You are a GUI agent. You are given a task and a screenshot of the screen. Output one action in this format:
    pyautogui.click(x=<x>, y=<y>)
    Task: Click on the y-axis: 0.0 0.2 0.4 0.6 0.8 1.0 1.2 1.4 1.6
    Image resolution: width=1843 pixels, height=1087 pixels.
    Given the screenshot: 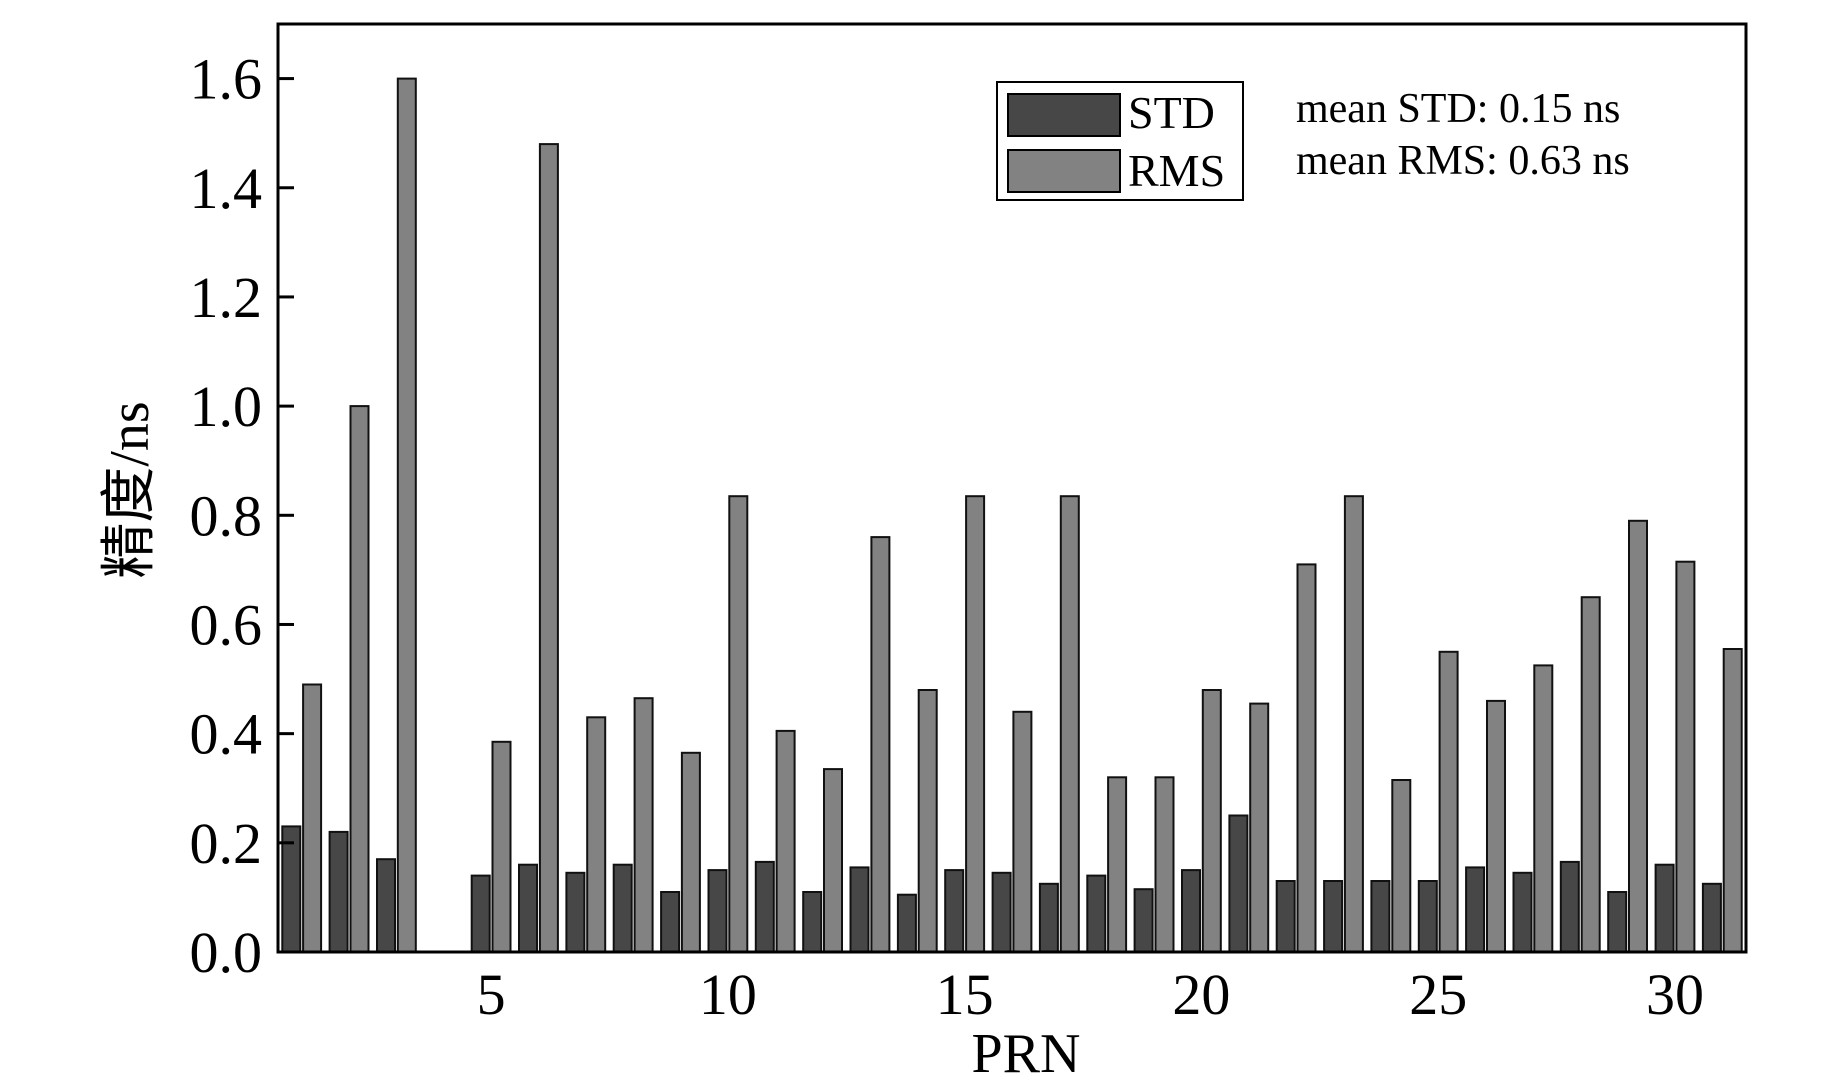 What is the action you would take?
    pyautogui.click(x=242, y=516)
    